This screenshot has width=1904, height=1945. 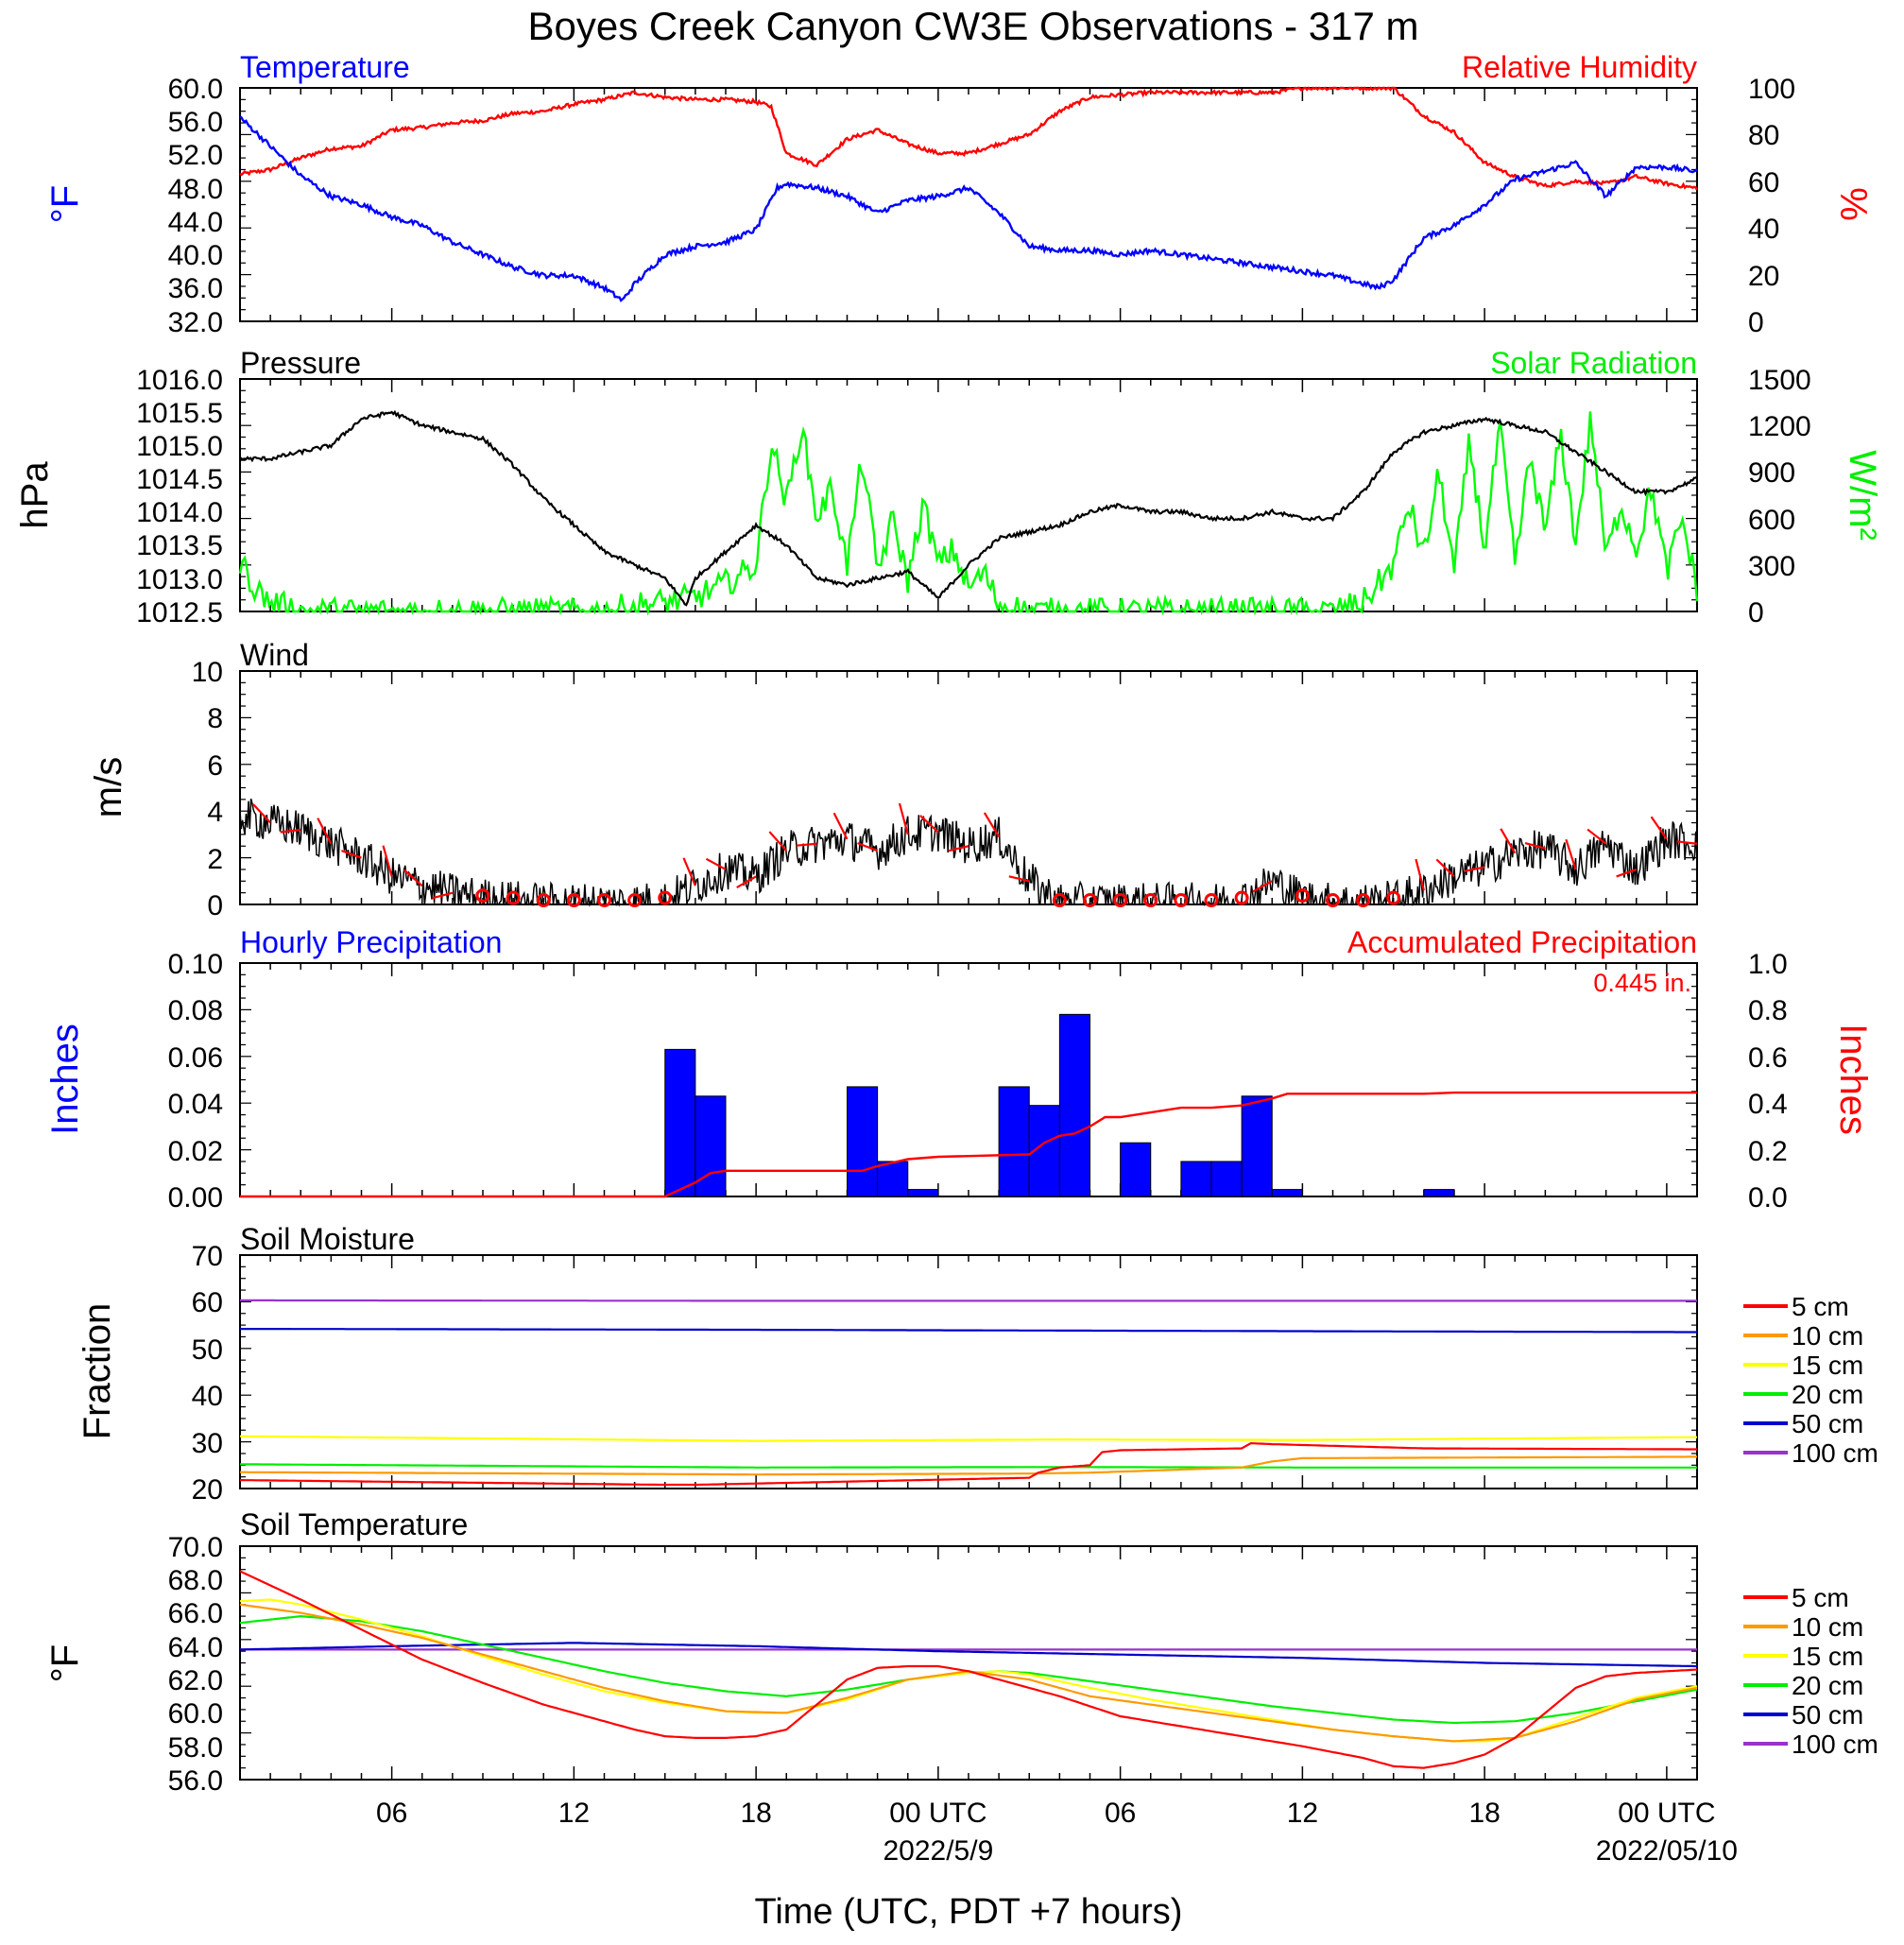 I want to click on solar-axis-labels: 1500 1200 900 600 300 0, so click(x=1779, y=496).